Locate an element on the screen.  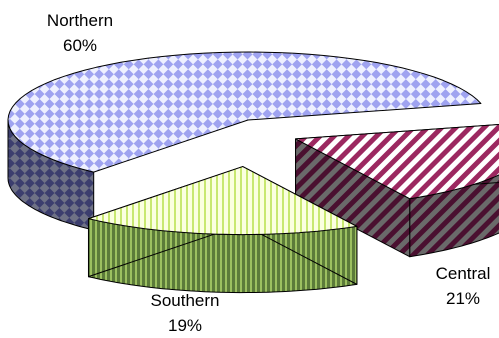
slice-southern-top is located at coordinates (223, 201).